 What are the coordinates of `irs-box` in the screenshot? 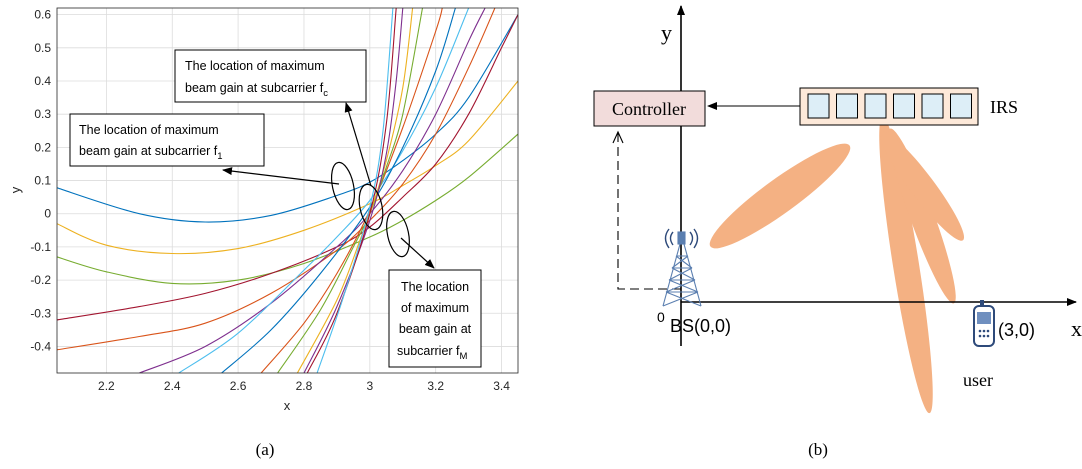 It's located at (889, 106).